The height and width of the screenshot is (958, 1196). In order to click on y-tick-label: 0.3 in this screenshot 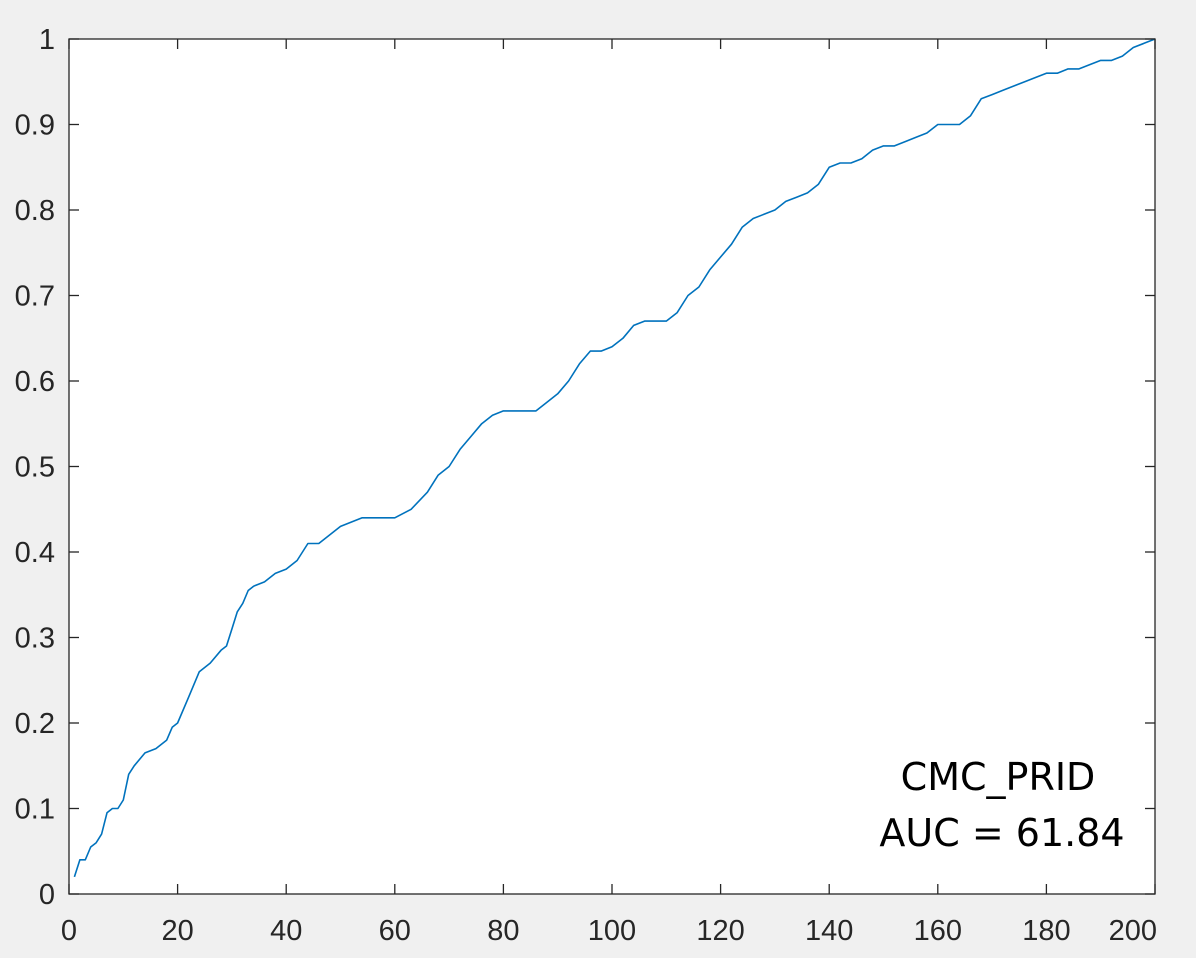, I will do `click(35, 639)`.